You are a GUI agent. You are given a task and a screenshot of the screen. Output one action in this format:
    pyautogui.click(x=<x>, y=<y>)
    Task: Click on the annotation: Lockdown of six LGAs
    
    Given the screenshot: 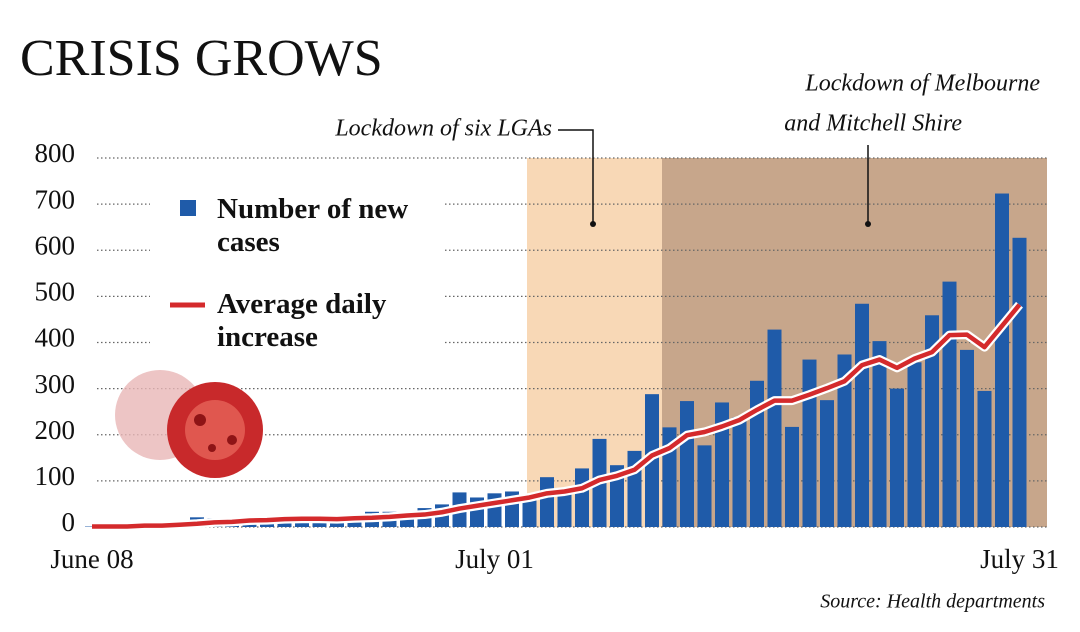 What is the action you would take?
    pyautogui.click(x=443, y=129)
    